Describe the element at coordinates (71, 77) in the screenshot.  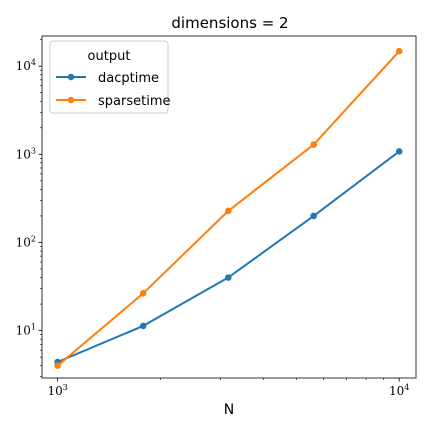
I see `legend-marker-dacptime` at that location.